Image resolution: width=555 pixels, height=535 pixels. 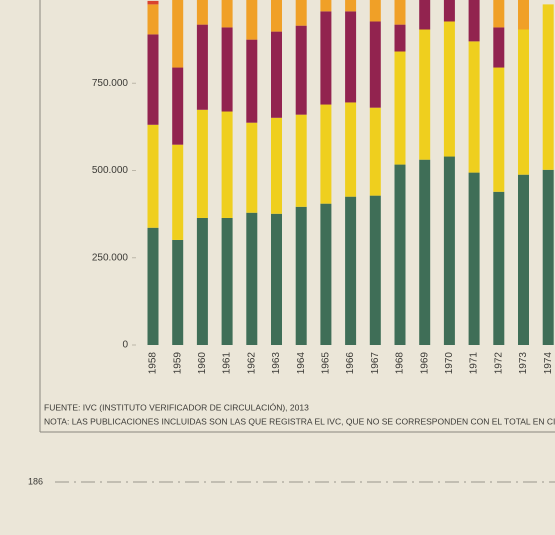 What do you see at coordinates (35, 481) in the screenshot?
I see `page-number: 186` at bounding box center [35, 481].